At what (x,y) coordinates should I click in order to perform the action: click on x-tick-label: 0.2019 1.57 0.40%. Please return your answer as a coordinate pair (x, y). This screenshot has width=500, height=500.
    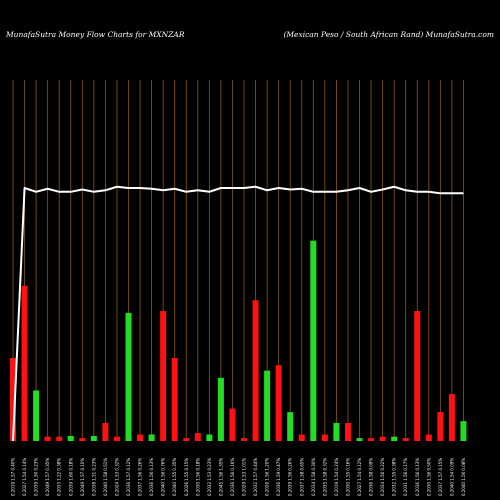
    Looking at the image, I should click on (13, 477).